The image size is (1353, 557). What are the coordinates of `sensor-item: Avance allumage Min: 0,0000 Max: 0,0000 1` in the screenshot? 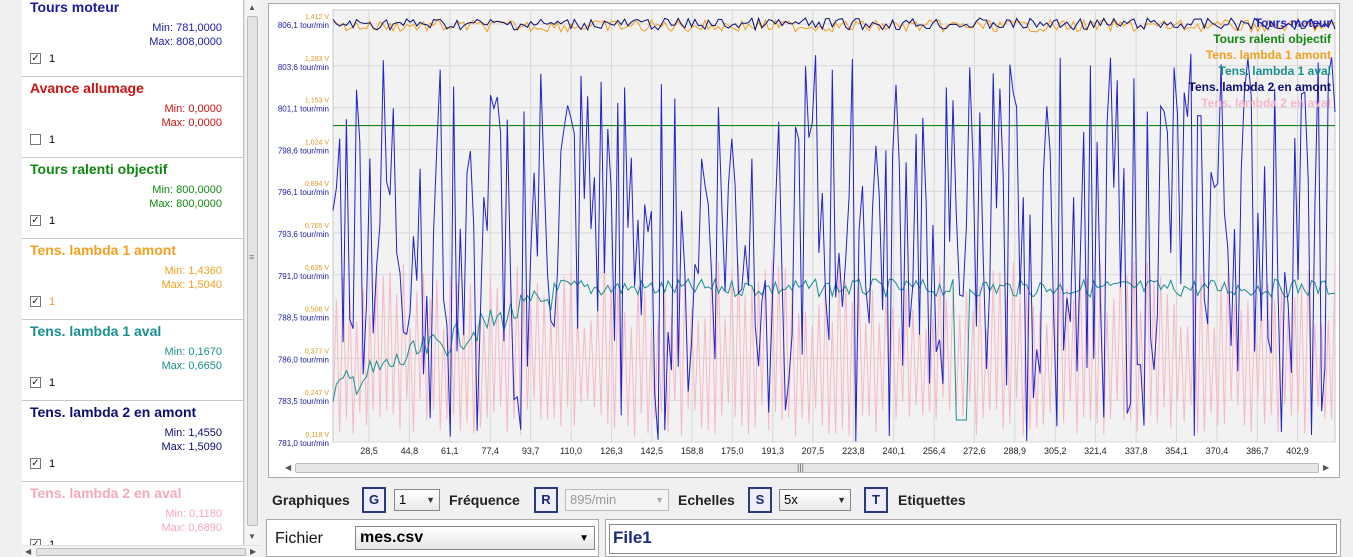 It's located at (133, 117).